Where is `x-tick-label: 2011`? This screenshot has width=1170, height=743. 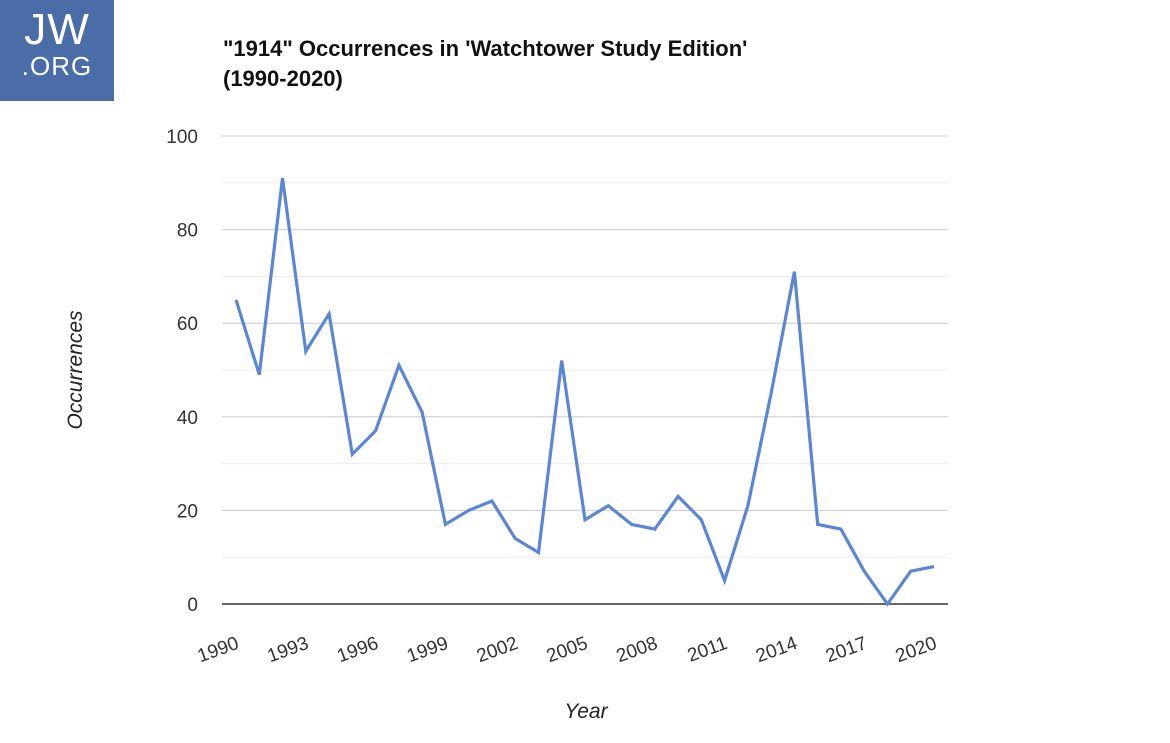
x-tick-label: 2011 is located at coordinates (708, 650).